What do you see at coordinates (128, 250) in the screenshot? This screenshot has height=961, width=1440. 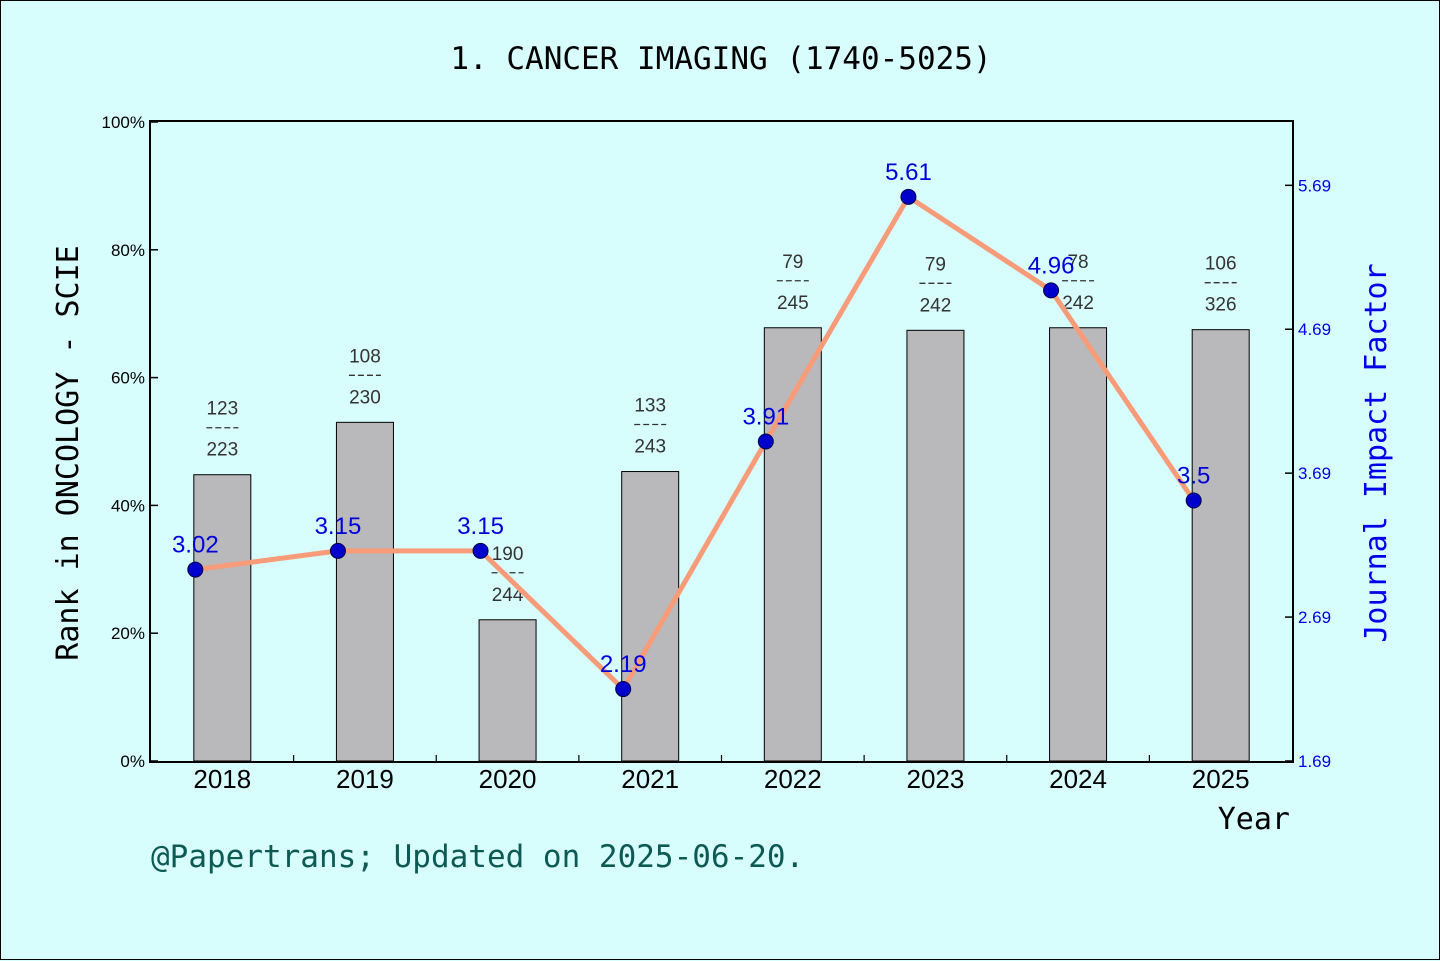 I see `y-tick-label: 80%` at bounding box center [128, 250].